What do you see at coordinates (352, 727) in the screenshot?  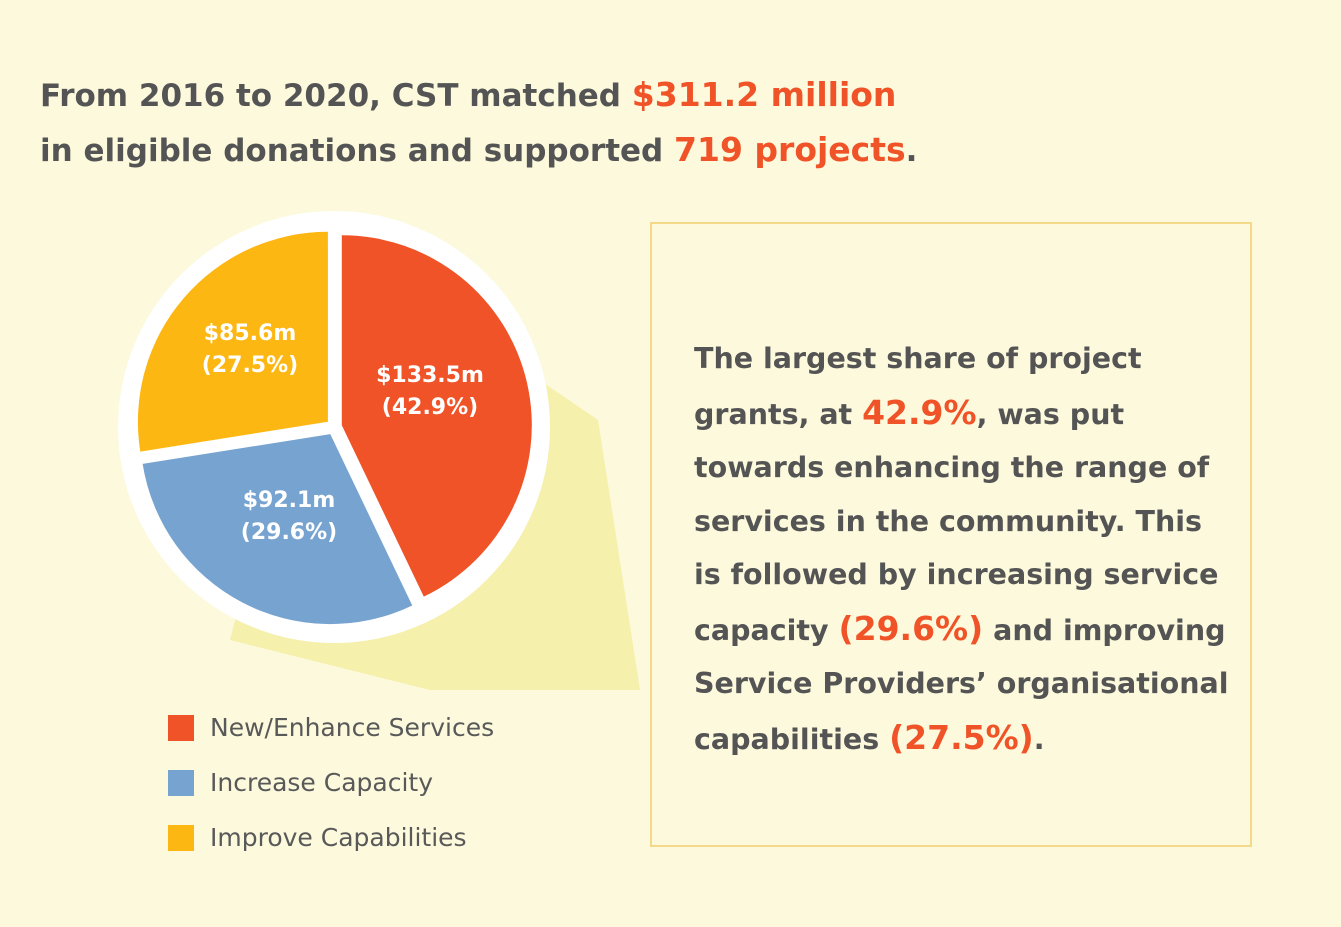 I see `legend-label: New/Enhance Services` at bounding box center [352, 727].